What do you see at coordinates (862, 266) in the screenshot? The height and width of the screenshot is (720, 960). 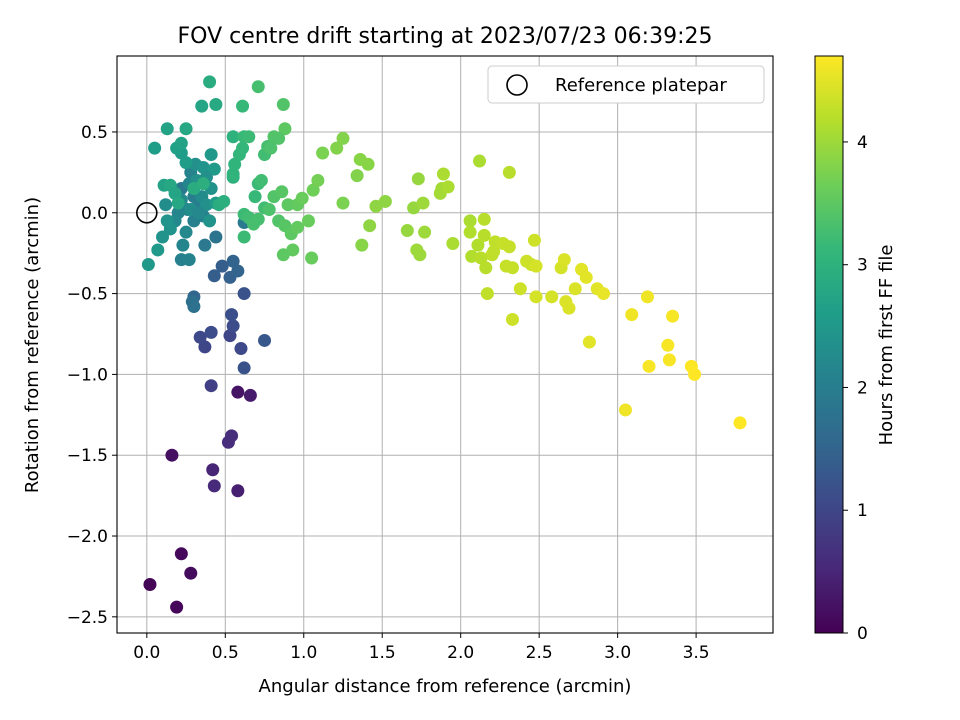 I see `colorbar-tick-label: 3` at bounding box center [862, 266].